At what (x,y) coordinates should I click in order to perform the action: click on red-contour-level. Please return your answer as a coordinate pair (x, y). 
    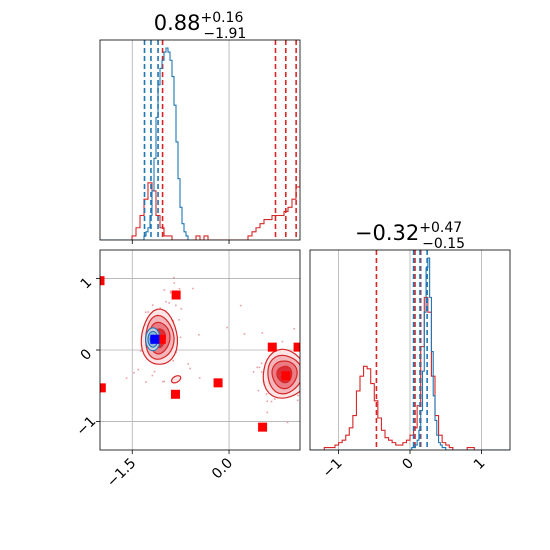
    Looking at the image, I should click on (176, 379).